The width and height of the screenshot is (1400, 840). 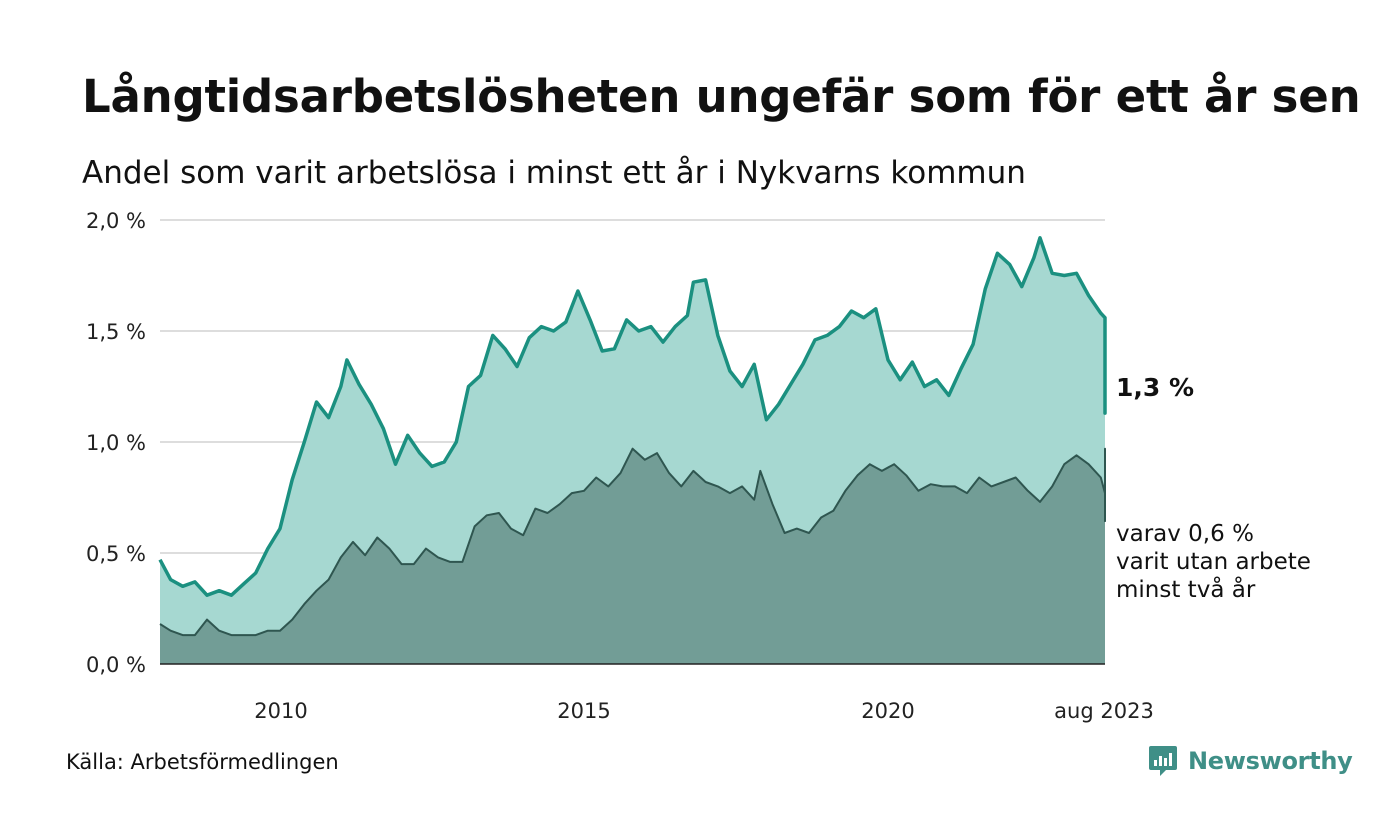 I want to click on y-axis-ticks: 0,0 % 0,5 % 1,0 % 1,5 % 2,0 %, so click(x=116, y=443).